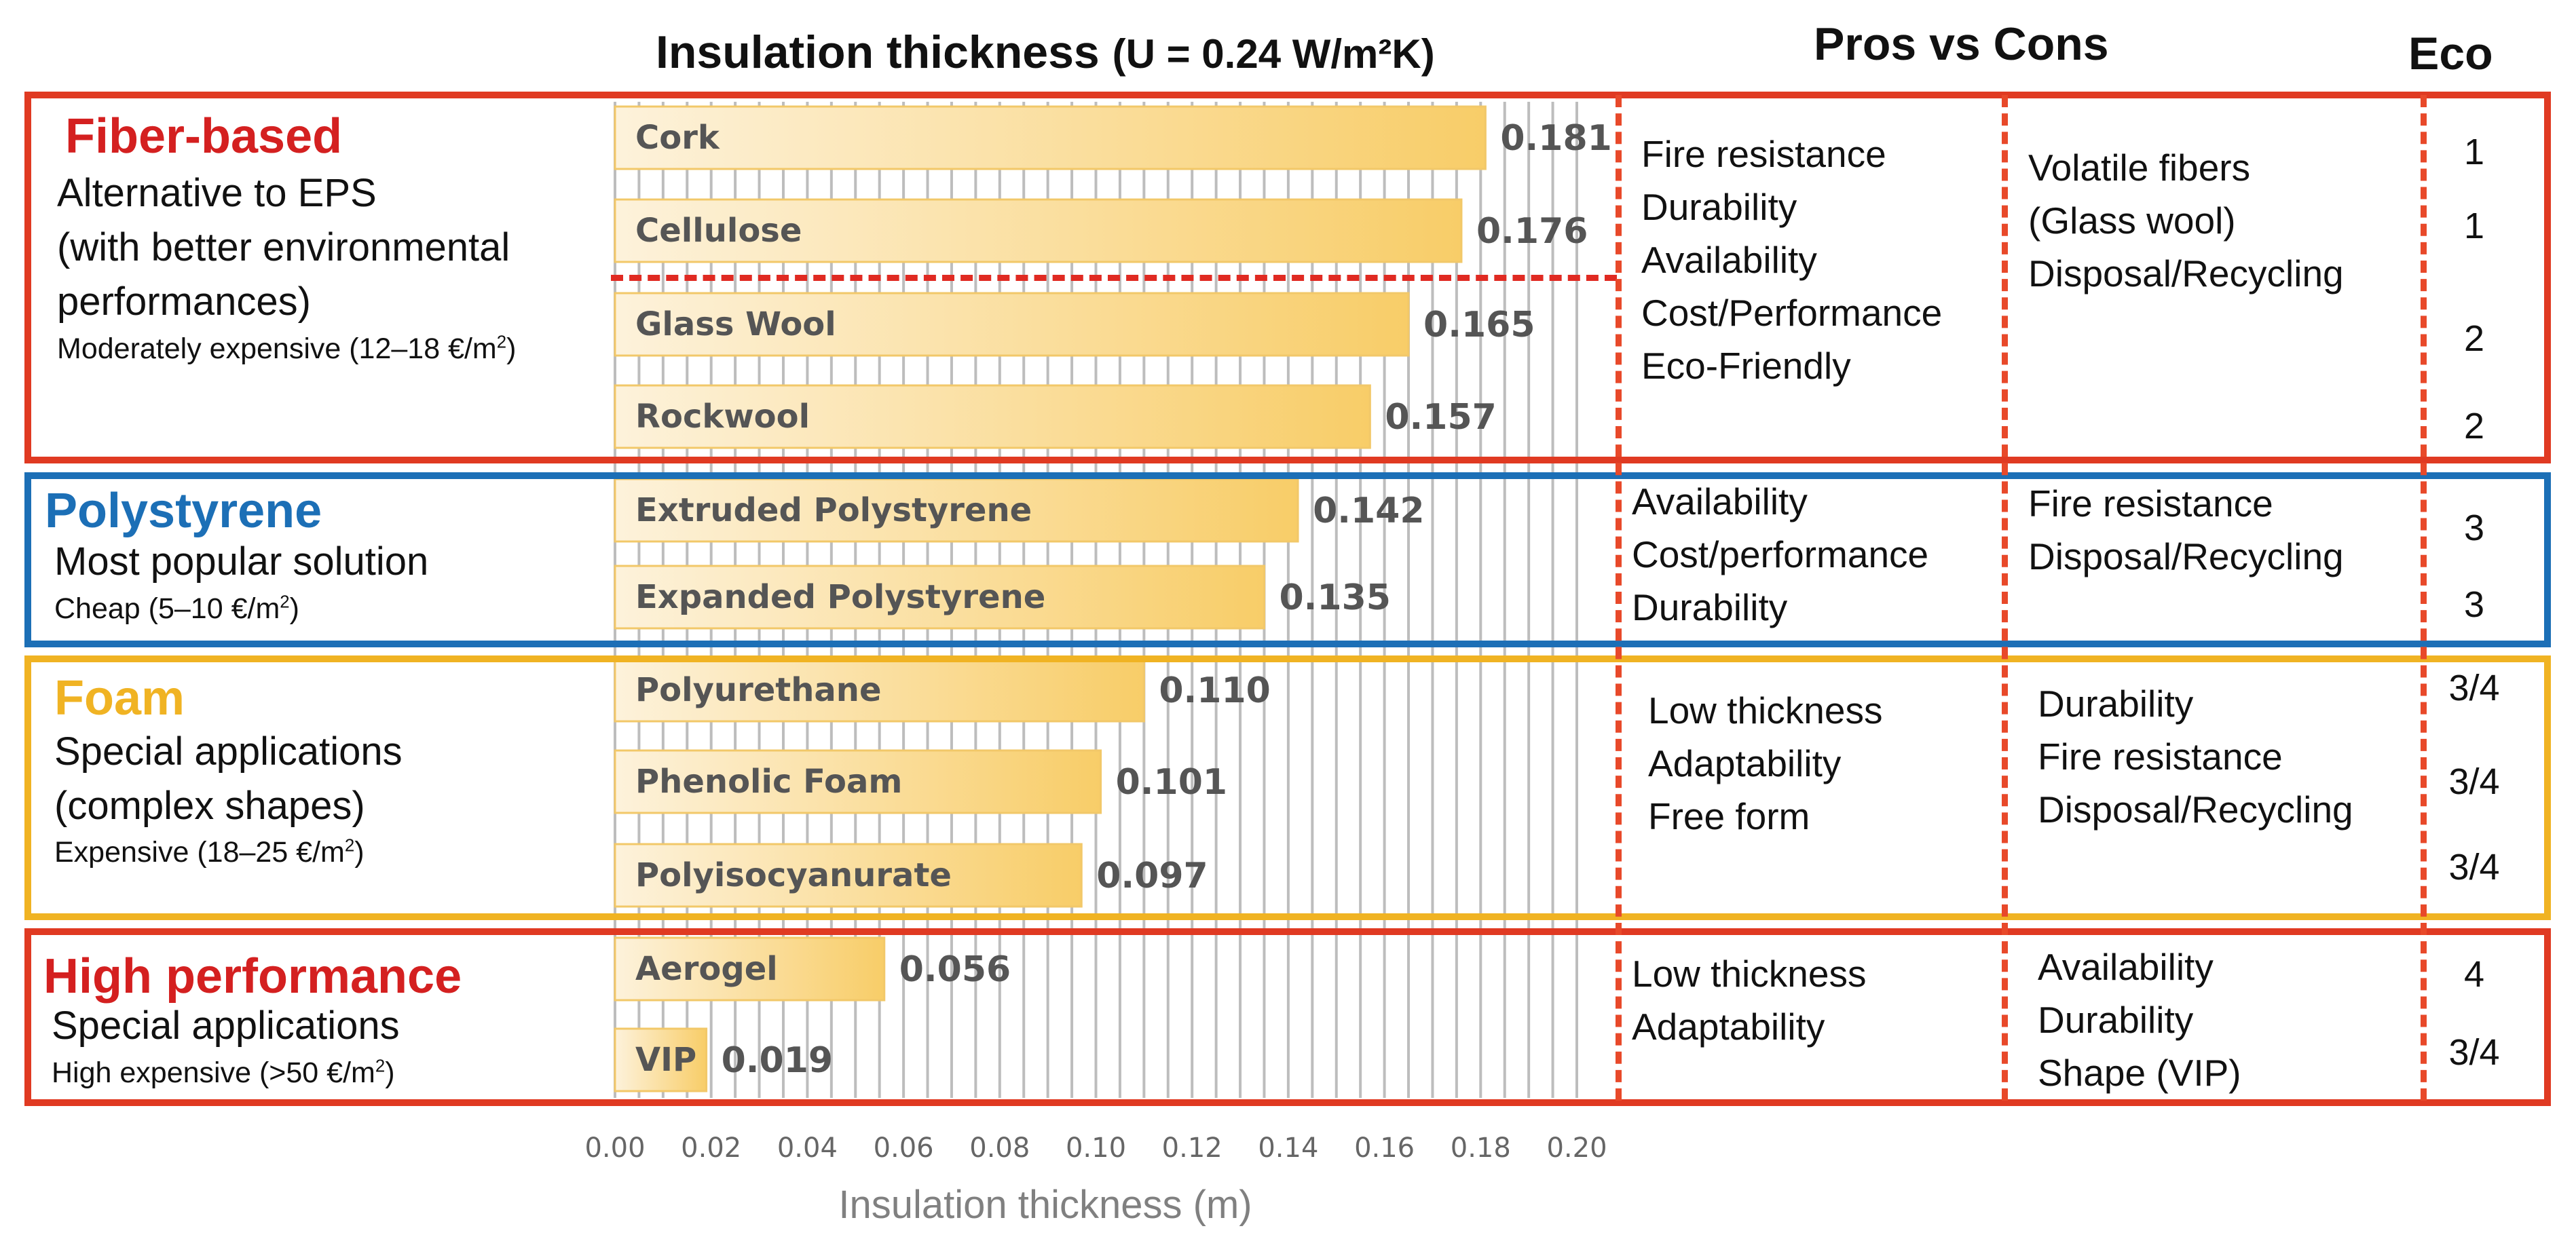  I want to click on bar-label-cellulose: Cellulose, so click(719, 231).